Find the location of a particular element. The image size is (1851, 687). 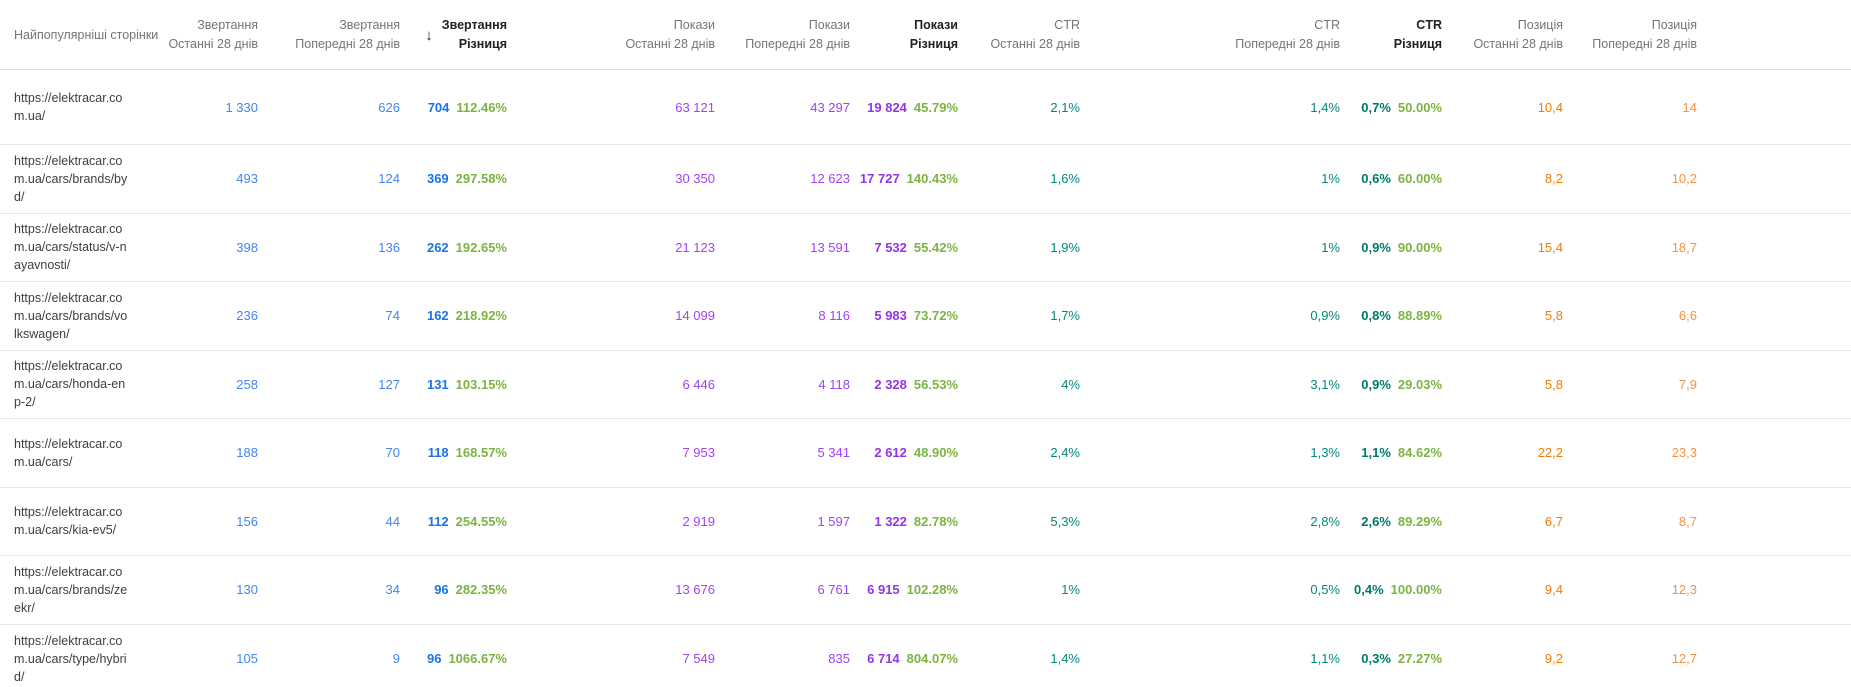

column-header-clicks_last: Звертання Останні 28 днів is located at coordinates (194, 35).